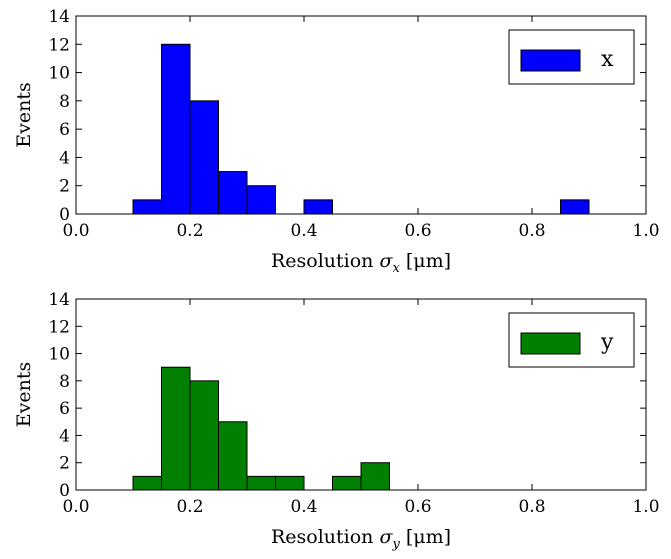  Describe the element at coordinates (607, 59) in the screenshot. I see `legend-label: x` at that location.